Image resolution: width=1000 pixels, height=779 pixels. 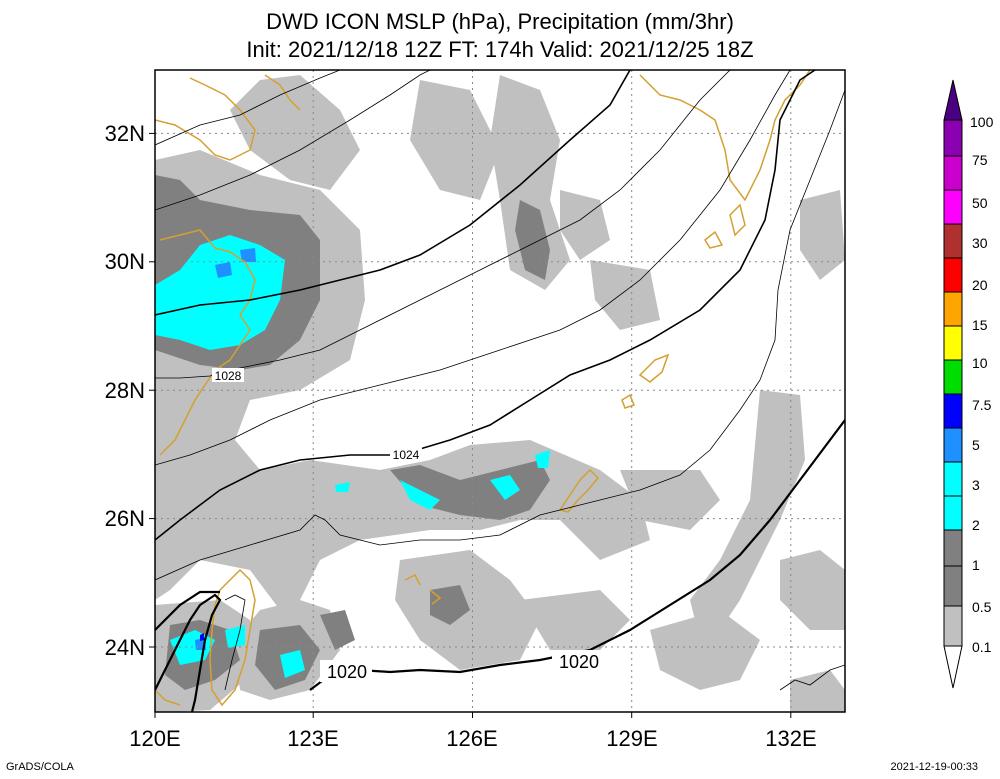 What do you see at coordinates (980, 363) in the screenshot?
I see `colorbar-label: 10` at bounding box center [980, 363].